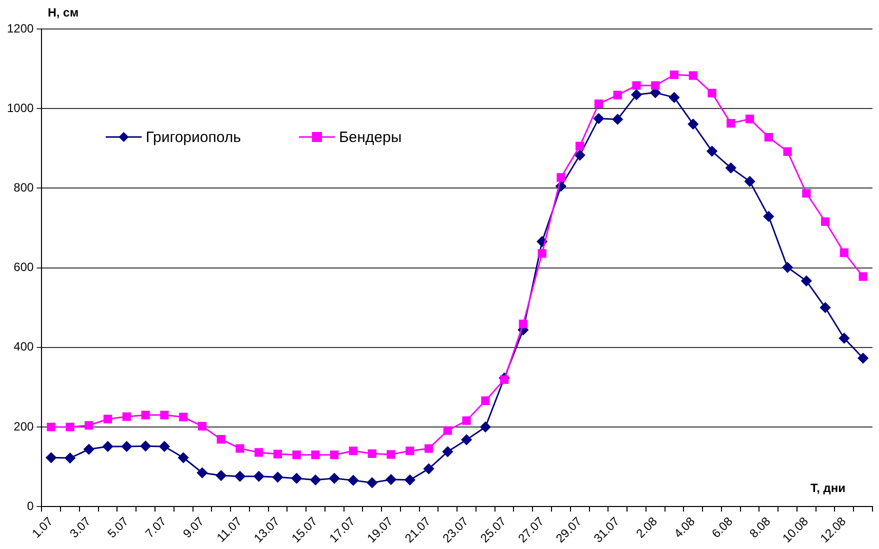 The width and height of the screenshot is (879, 549). Describe the element at coordinates (684, 527) in the screenshot. I see `x-tick-label: 4.08` at that location.